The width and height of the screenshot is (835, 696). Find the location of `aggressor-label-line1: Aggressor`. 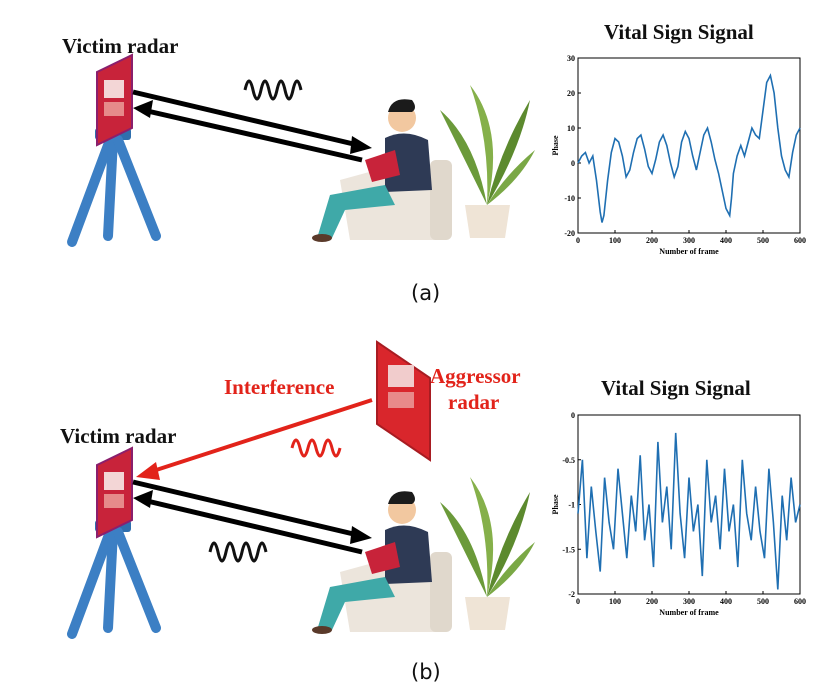

aggressor-label-line1: Aggressor is located at coordinates (475, 376).